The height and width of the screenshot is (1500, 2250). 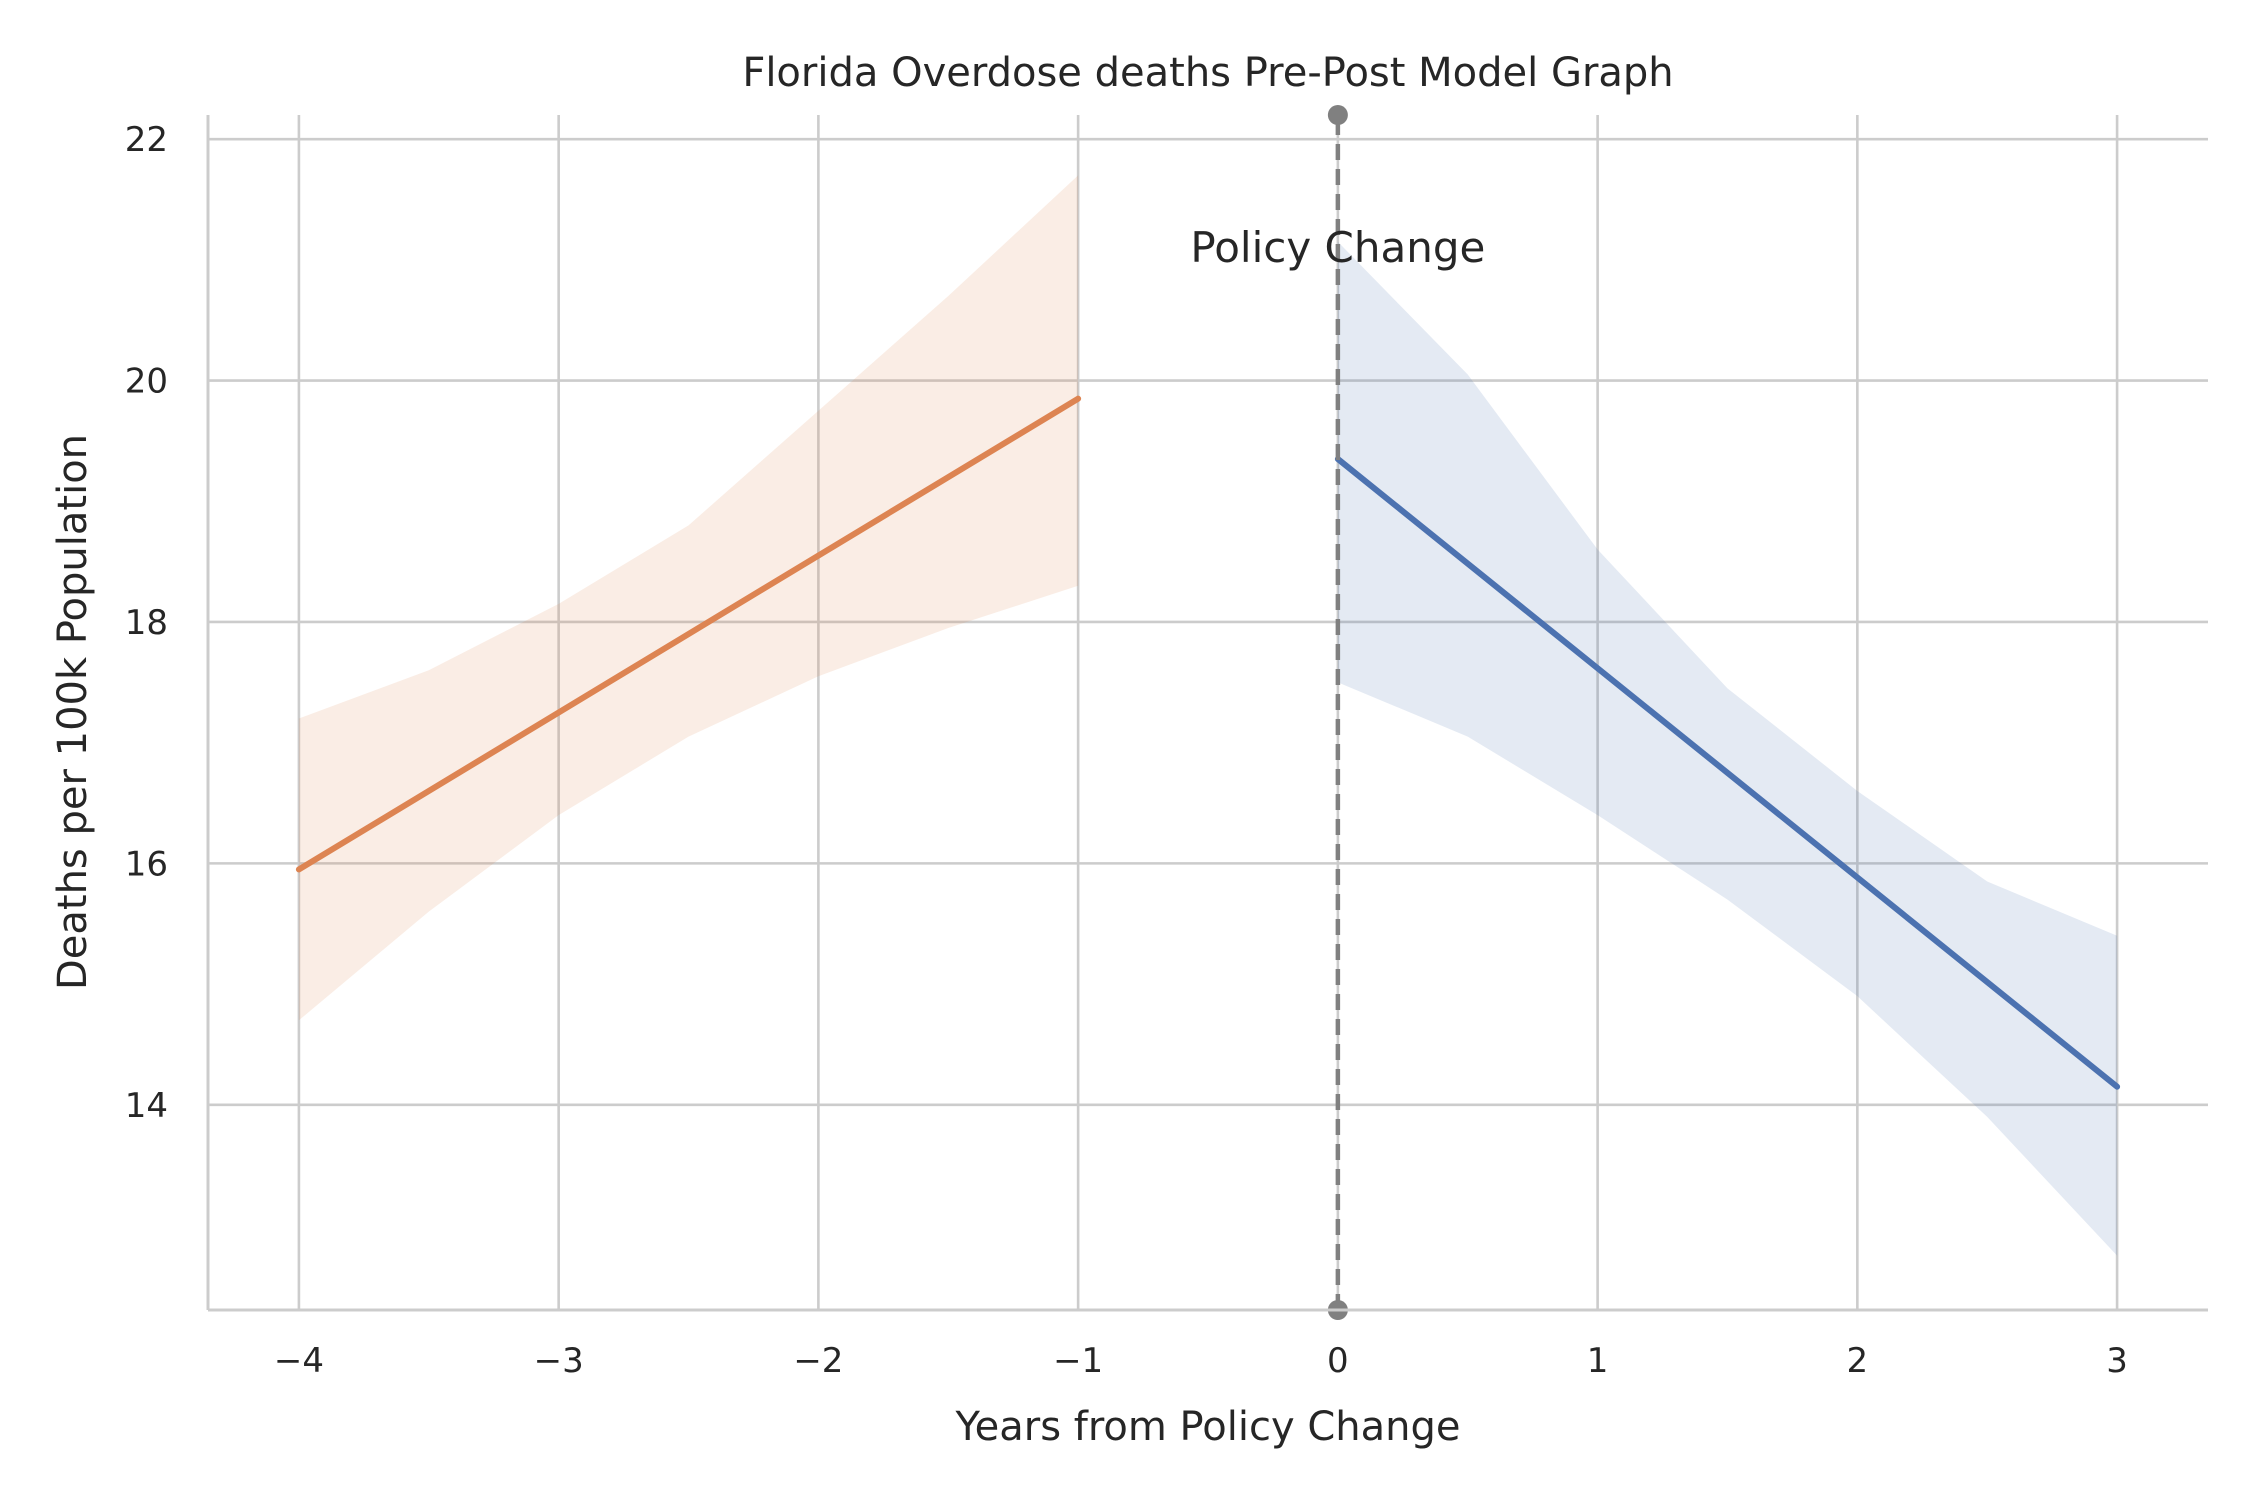 I want to click on y-tick-label: 18, so click(x=146, y=623).